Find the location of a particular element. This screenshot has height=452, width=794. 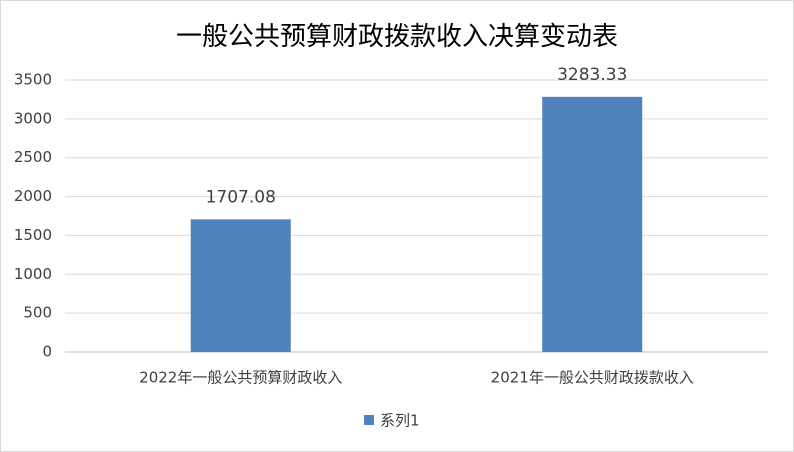

chart-title: 一般公共预算财政拨款收入决算变动表 is located at coordinates (397, 37).